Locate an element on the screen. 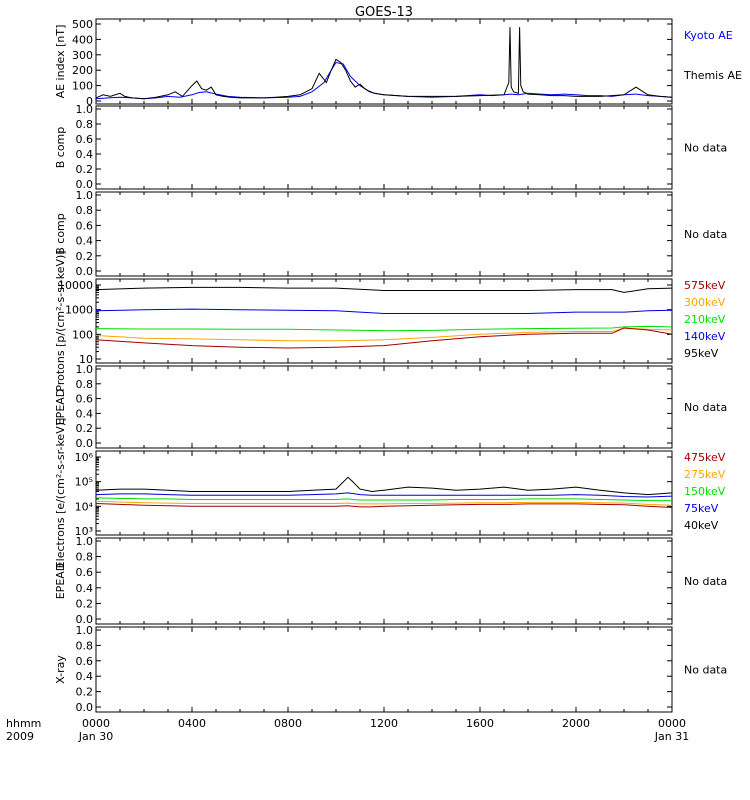 This screenshot has height=800, width=750. series-line-75kev is located at coordinates (384, 495).